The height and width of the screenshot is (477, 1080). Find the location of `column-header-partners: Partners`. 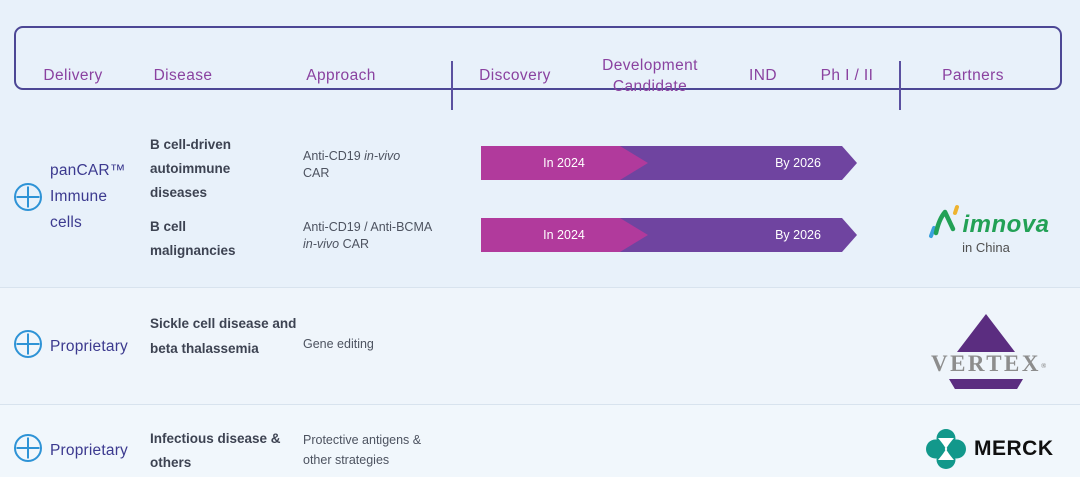

column-header-partners: Partners is located at coordinates (973, 75).